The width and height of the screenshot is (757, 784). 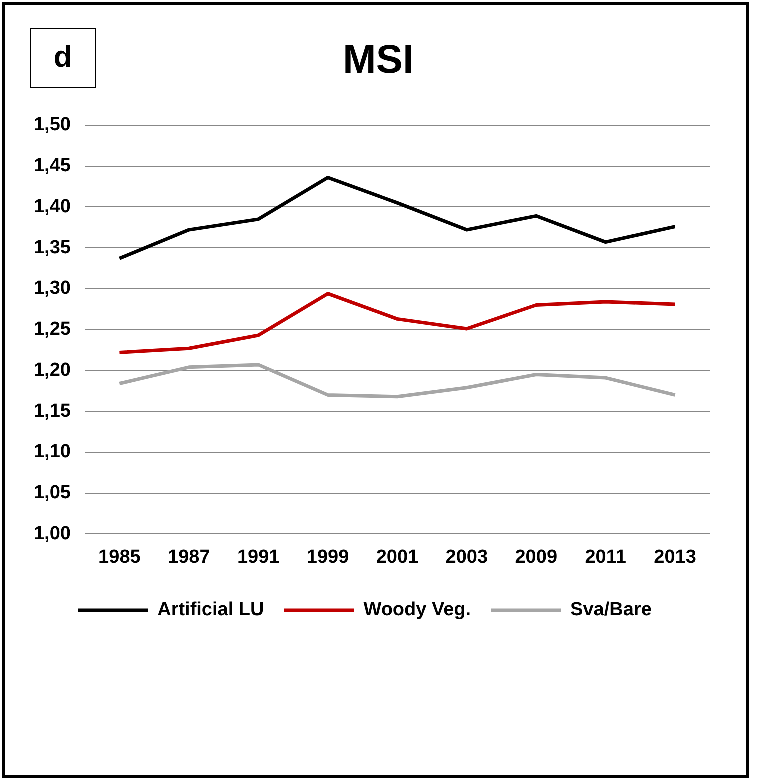 I want to click on text: d, so click(x=63, y=58).